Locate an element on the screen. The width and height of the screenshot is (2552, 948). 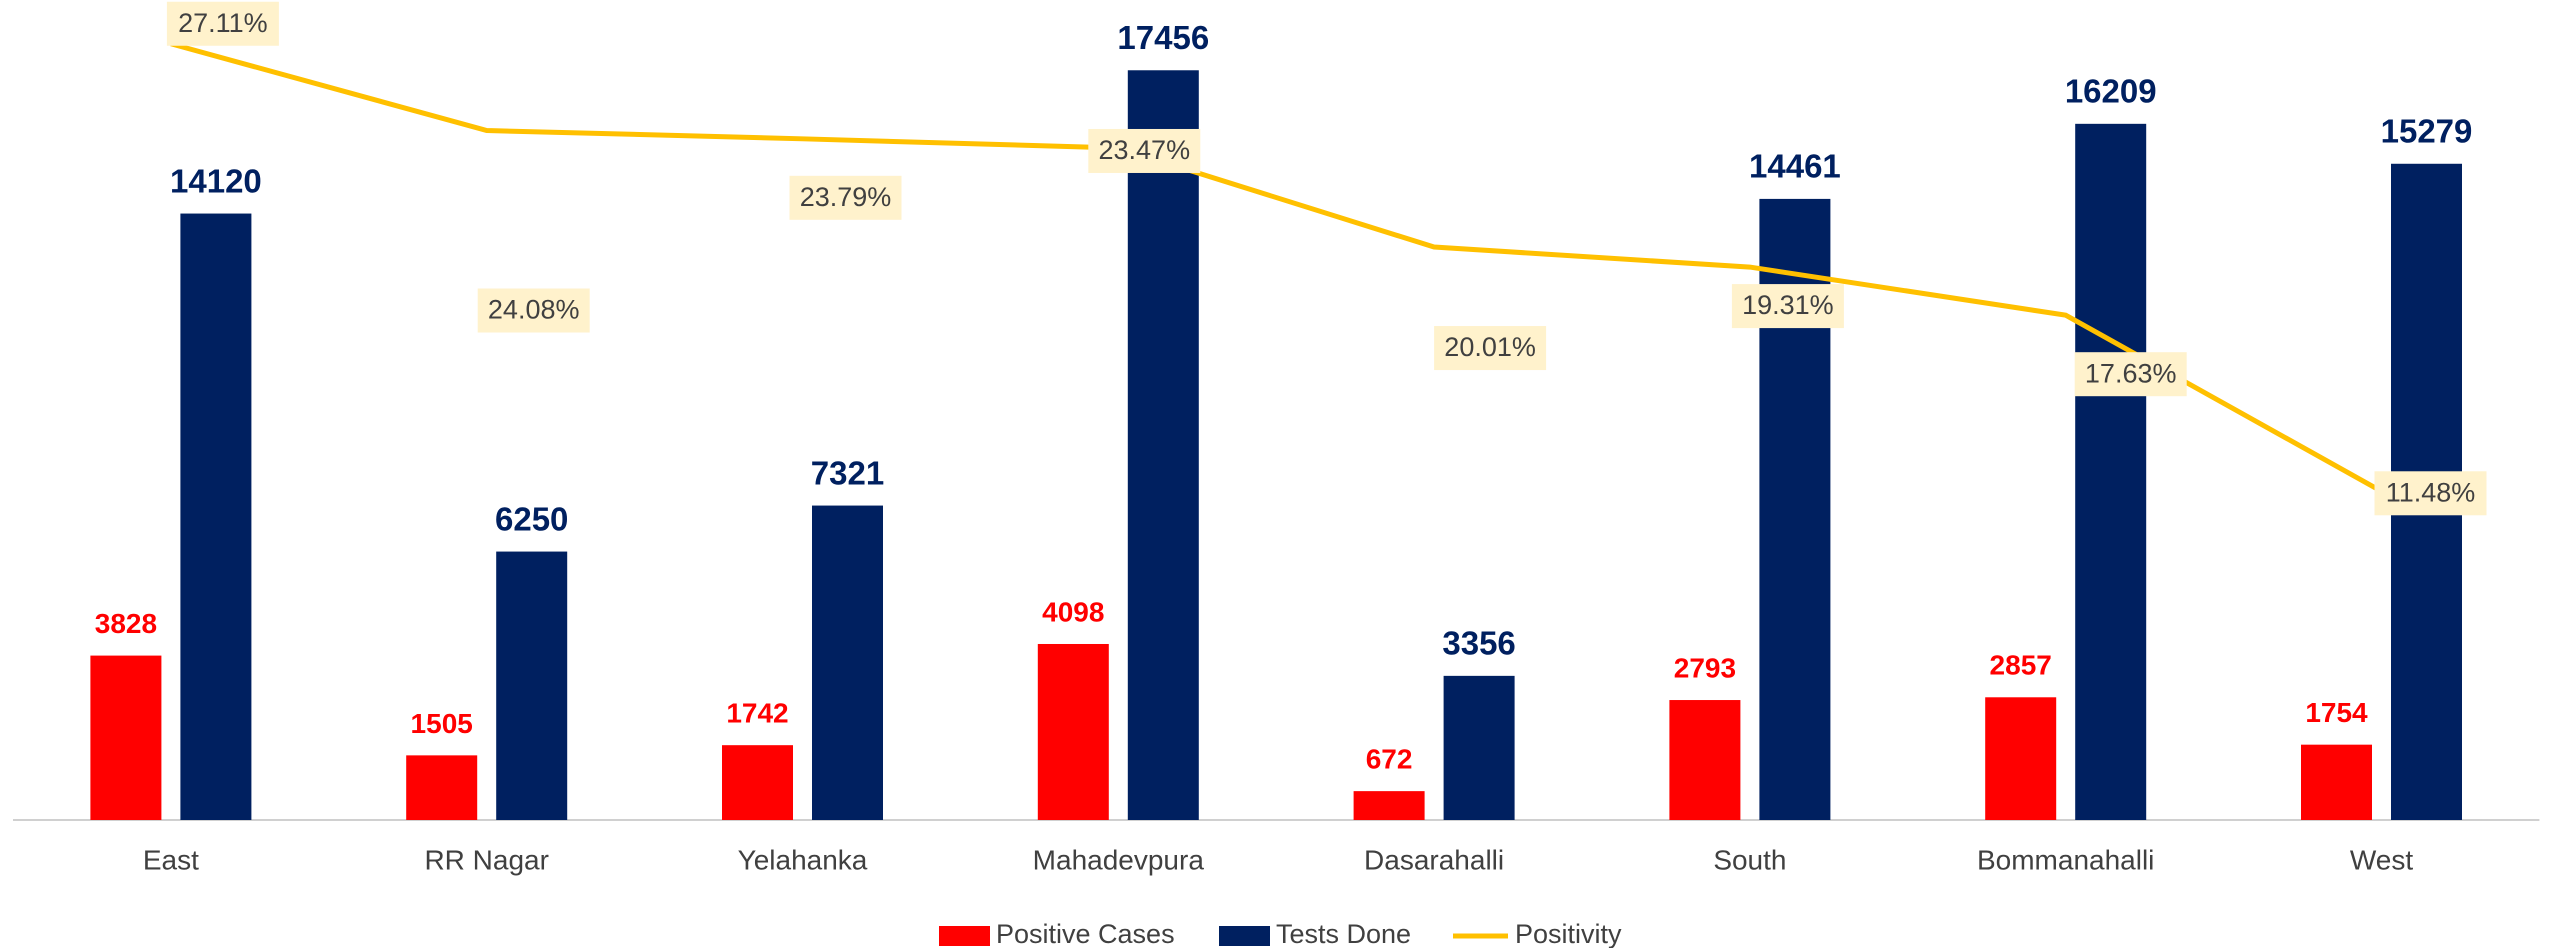
data-label: 2857 is located at coordinates (2021, 665).